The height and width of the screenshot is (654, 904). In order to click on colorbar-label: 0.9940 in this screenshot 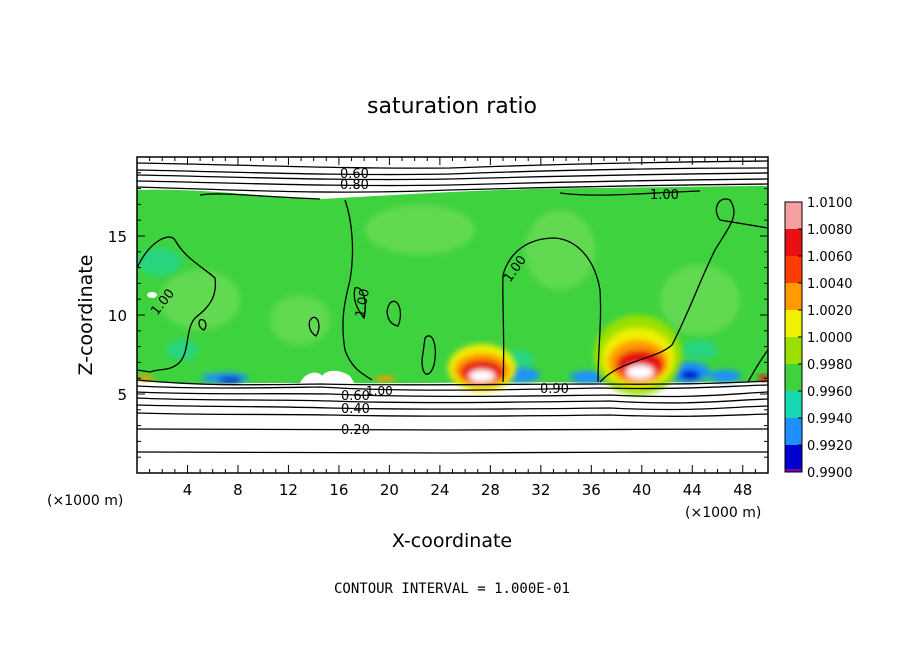, I will do `click(830, 419)`.